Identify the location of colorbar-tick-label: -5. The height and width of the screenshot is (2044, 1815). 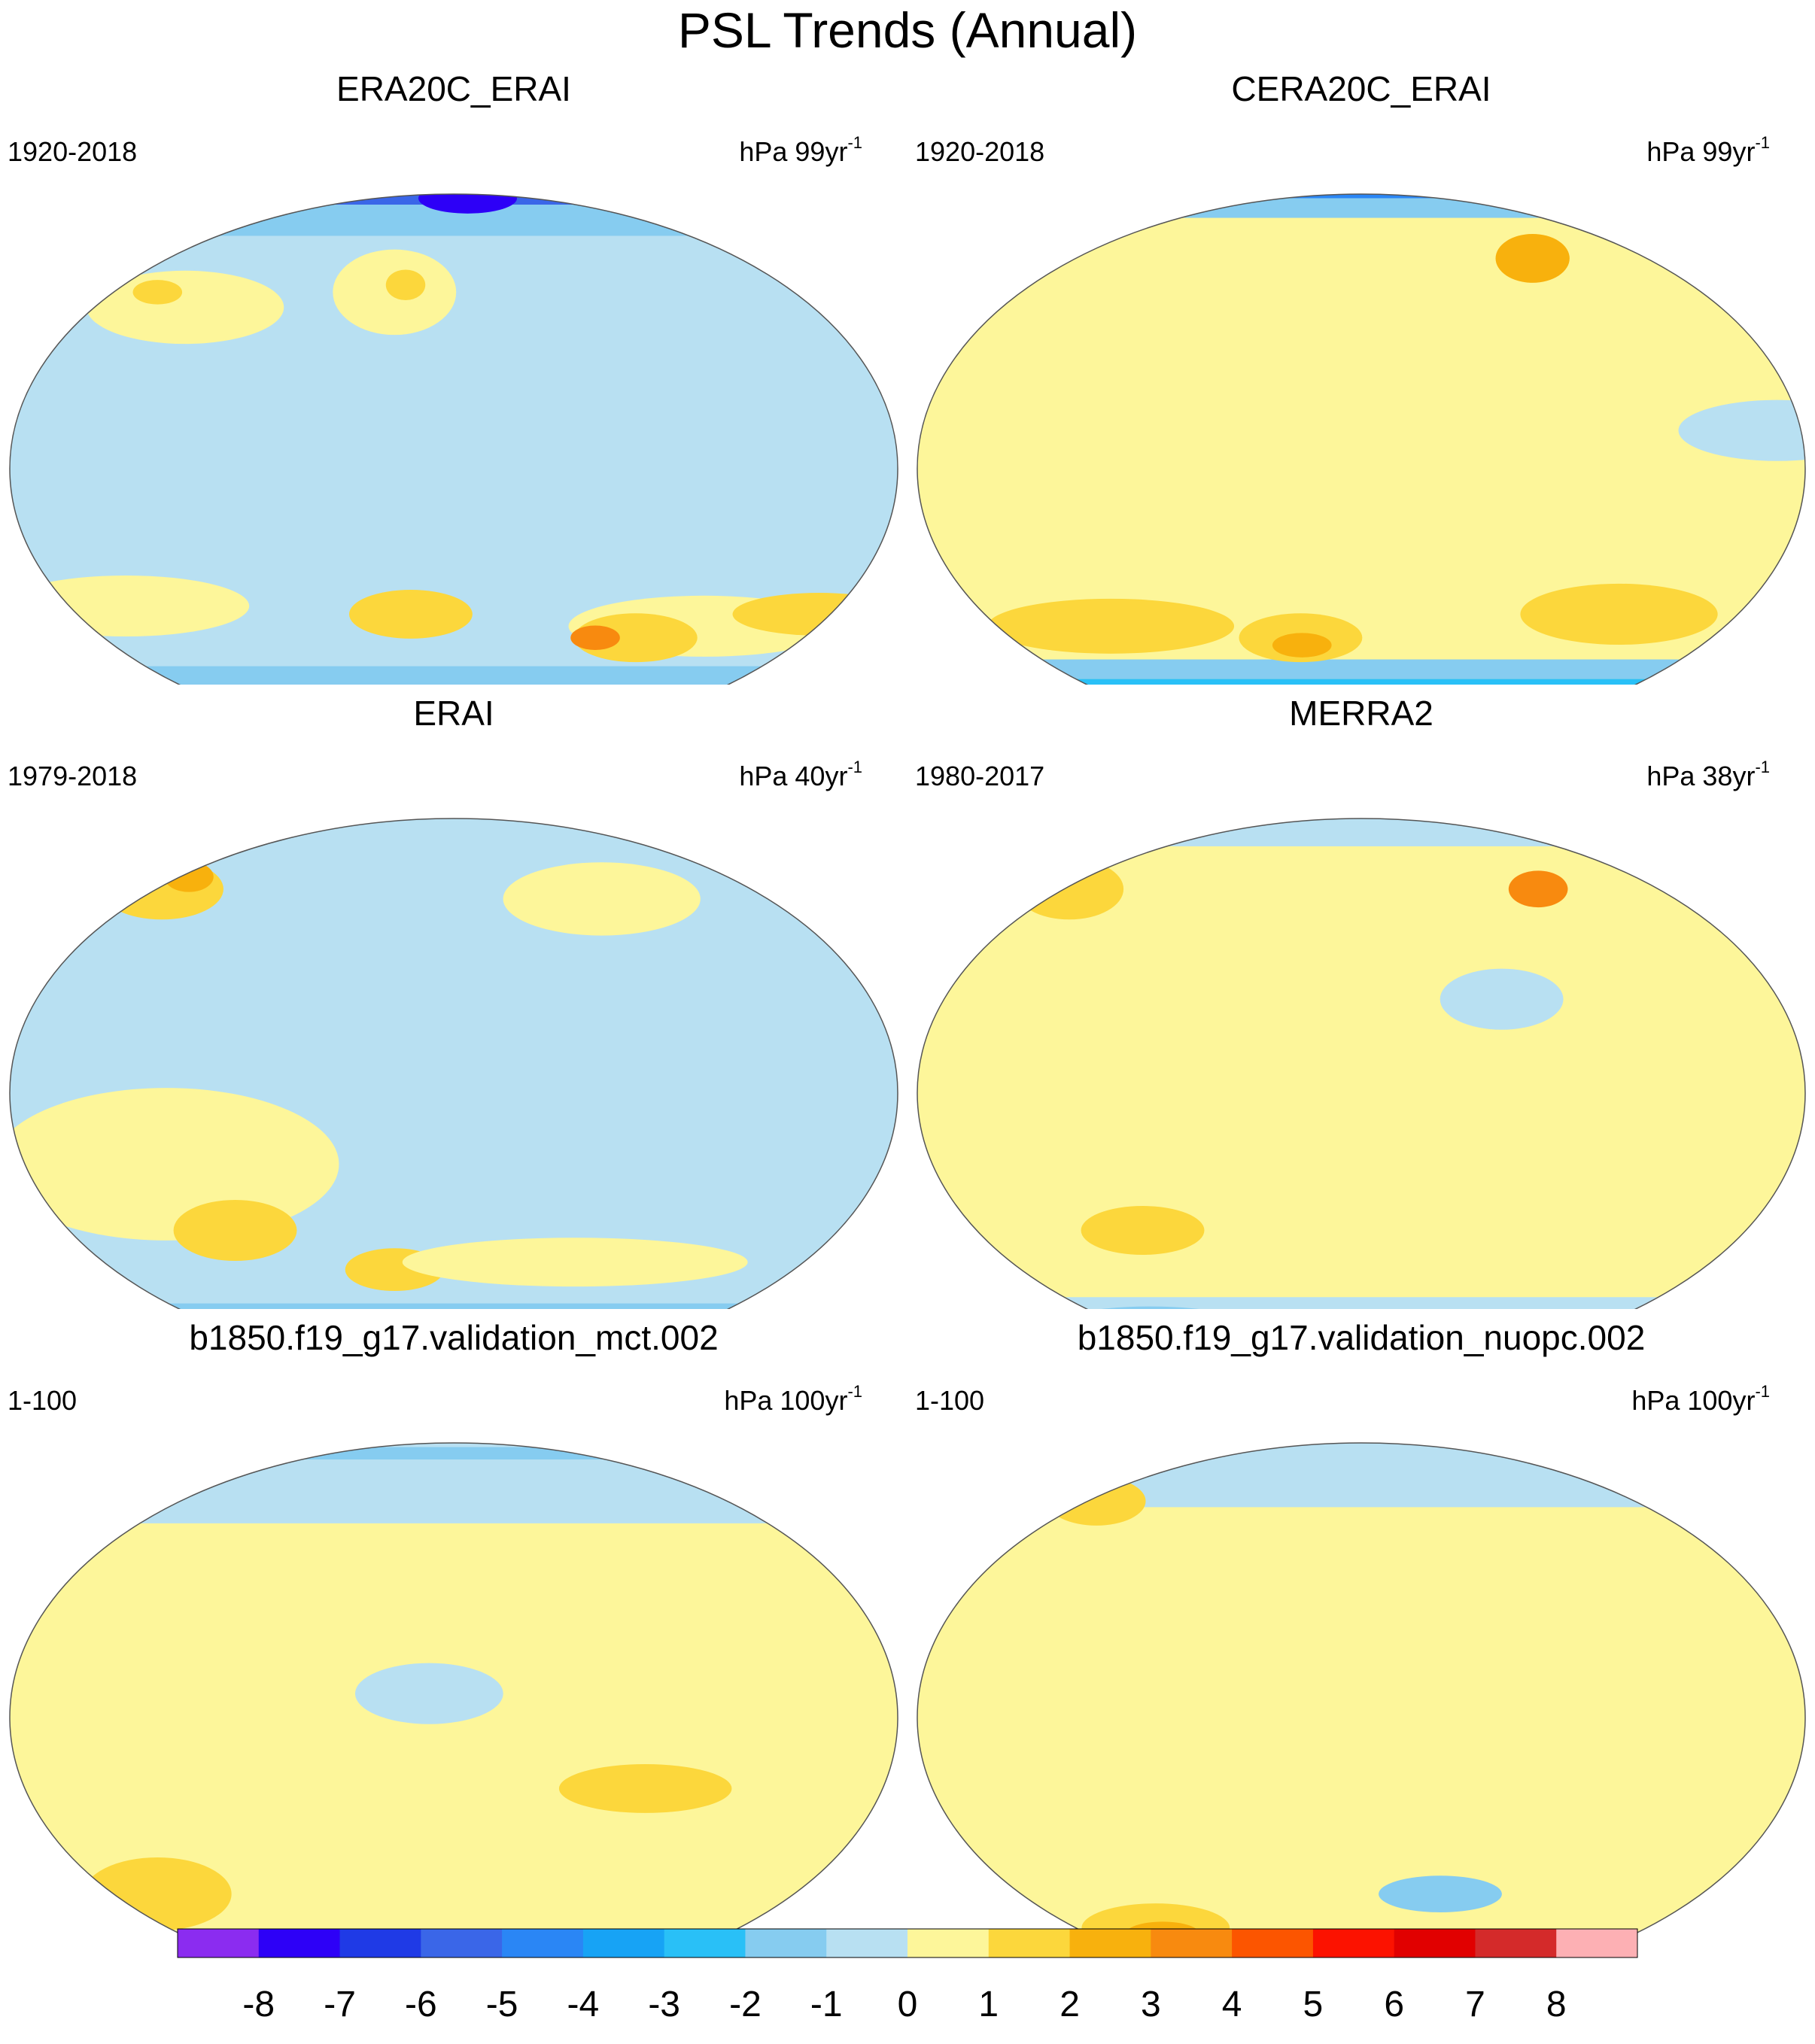
(502, 2004).